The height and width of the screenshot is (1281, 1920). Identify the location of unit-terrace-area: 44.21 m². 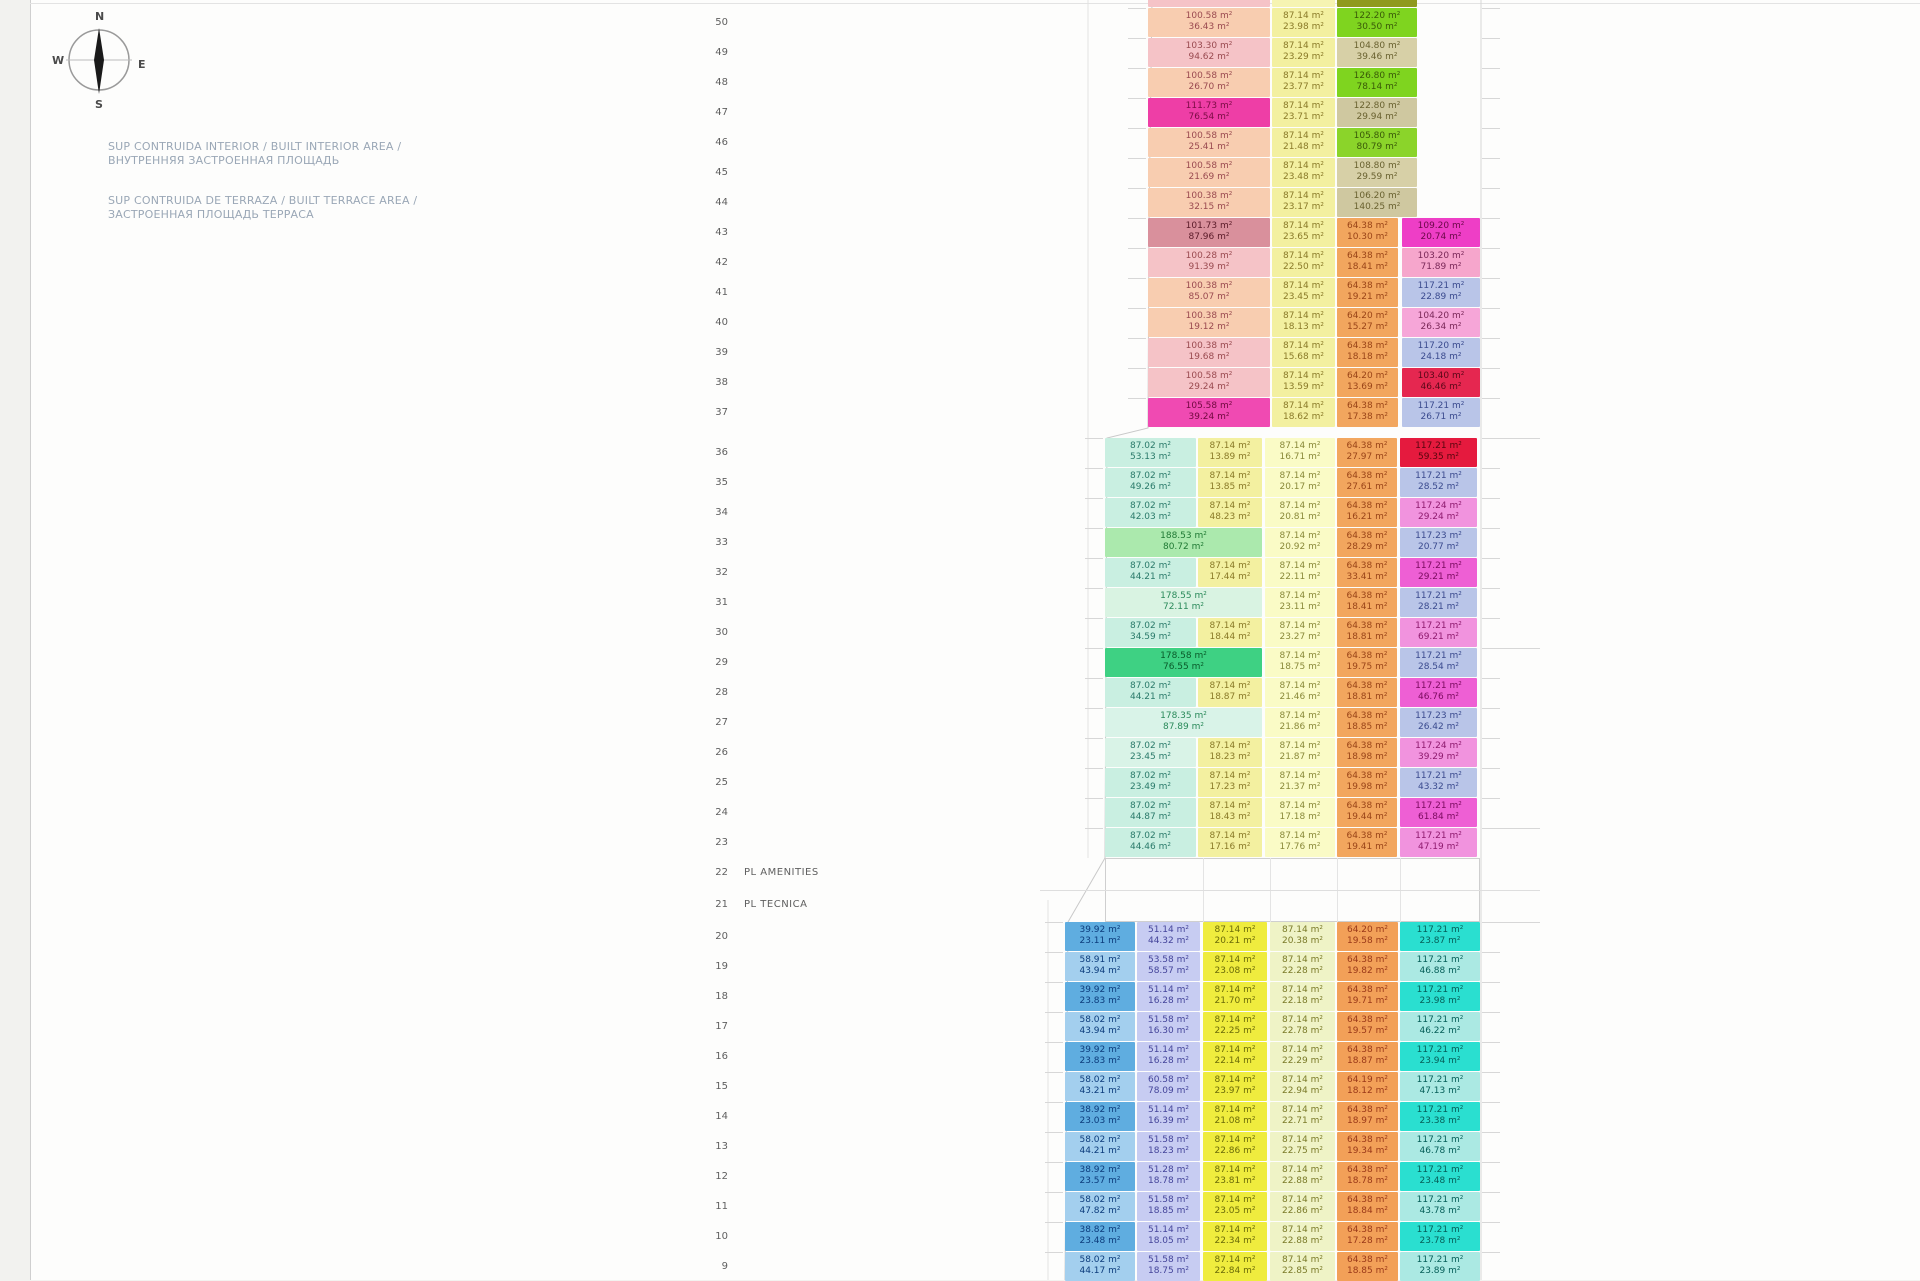
(1100, 1151).